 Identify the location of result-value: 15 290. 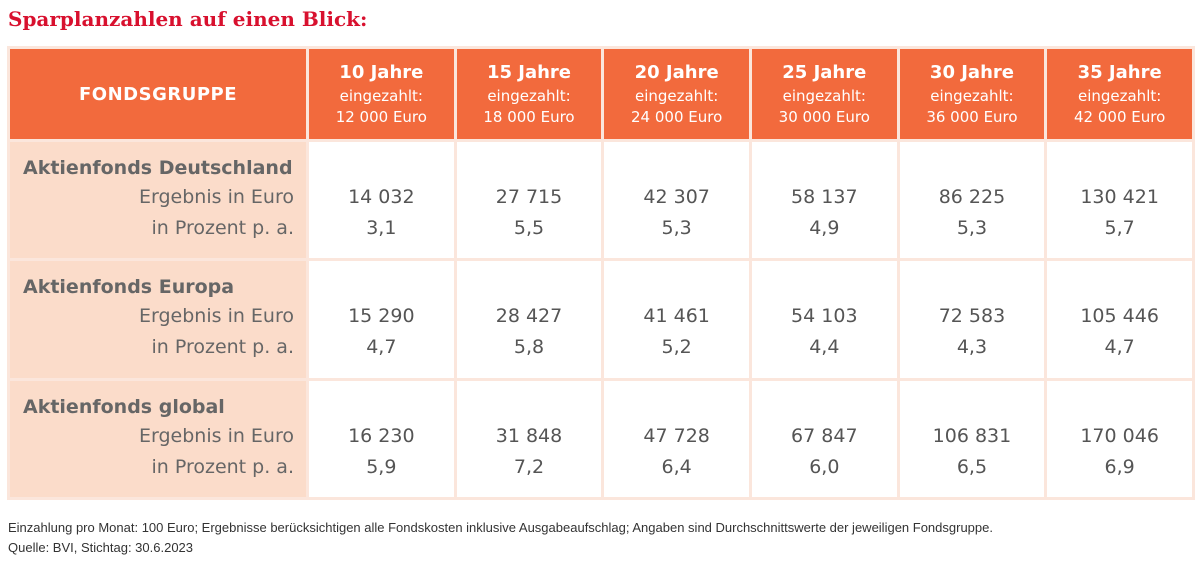
(381, 316).